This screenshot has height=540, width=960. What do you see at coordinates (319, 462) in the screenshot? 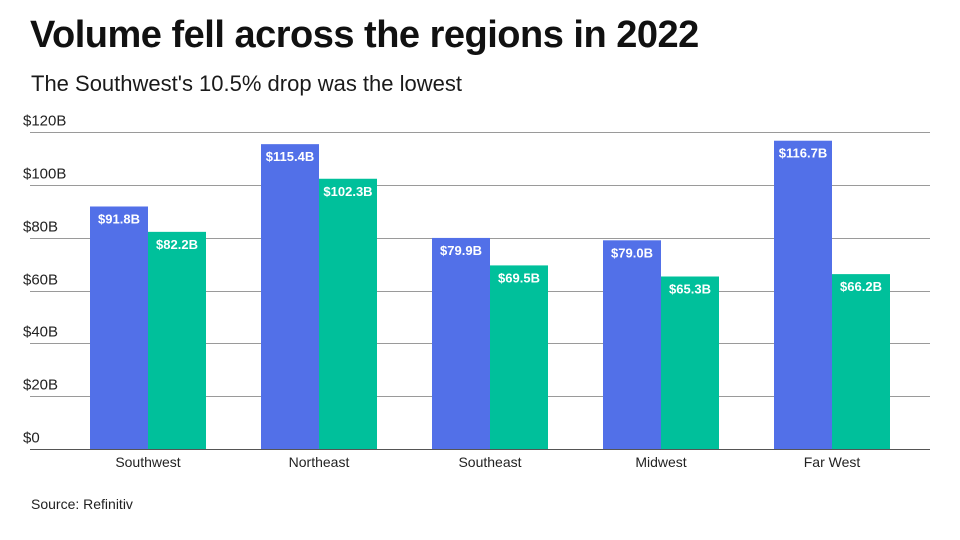
I see `x-category-label: Northeast` at bounding box center [319, 462].